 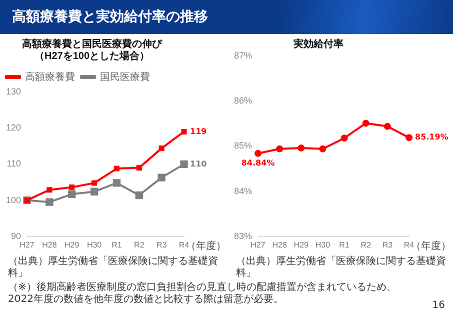 What do you see at coordinates (14, 199) in the screenshot?
I see `y-tick-label: 100` at bounding box center [14, 199].